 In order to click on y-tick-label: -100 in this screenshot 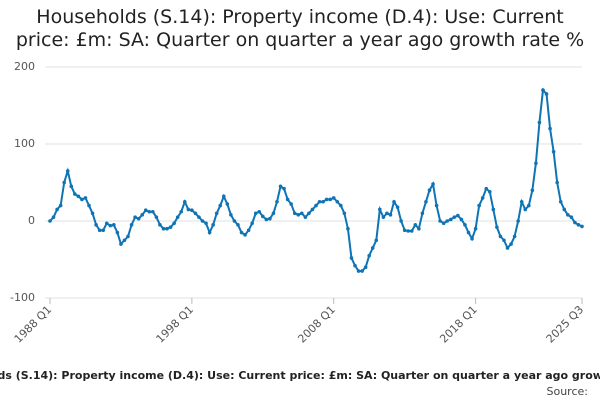, I will do `click(22, 297)`.